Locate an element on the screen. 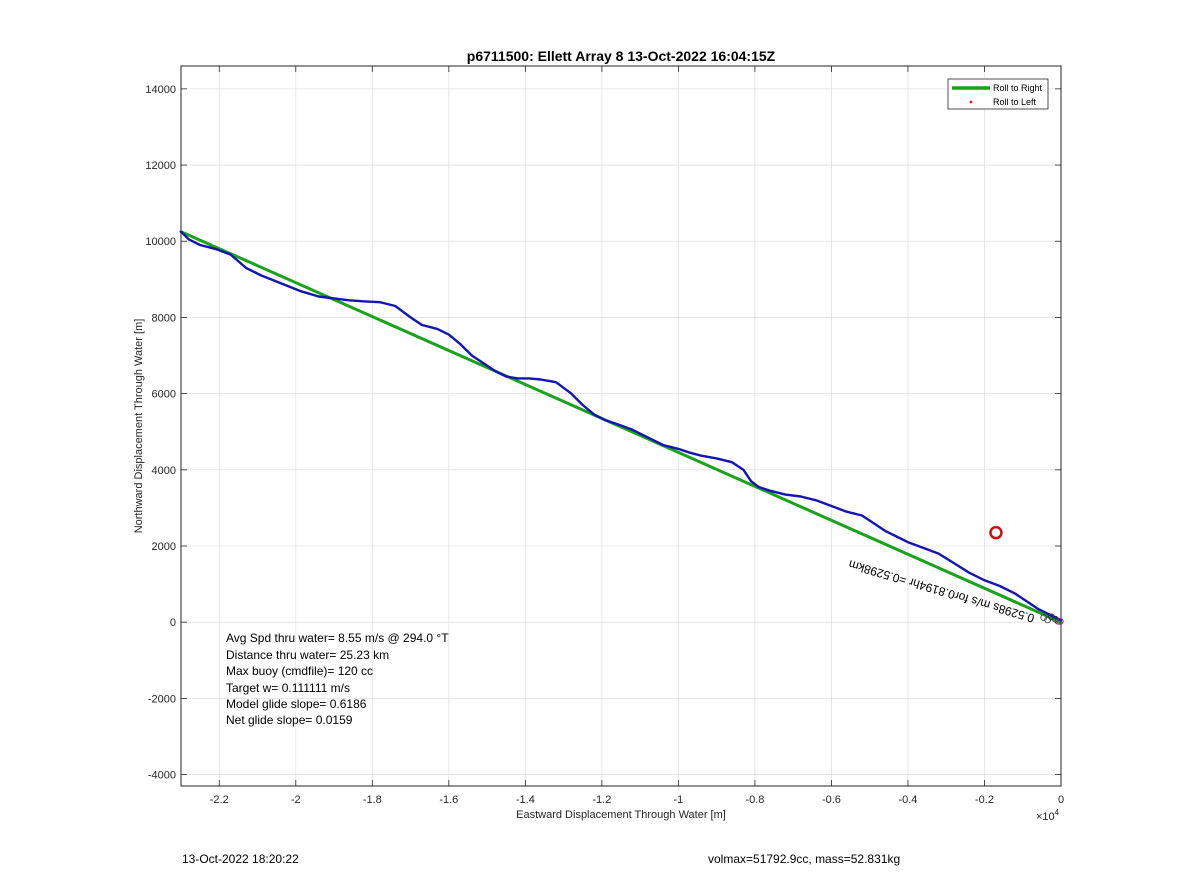  info-target-w: Target w= 0.111111 m/s is located at coordinates (288, 688).